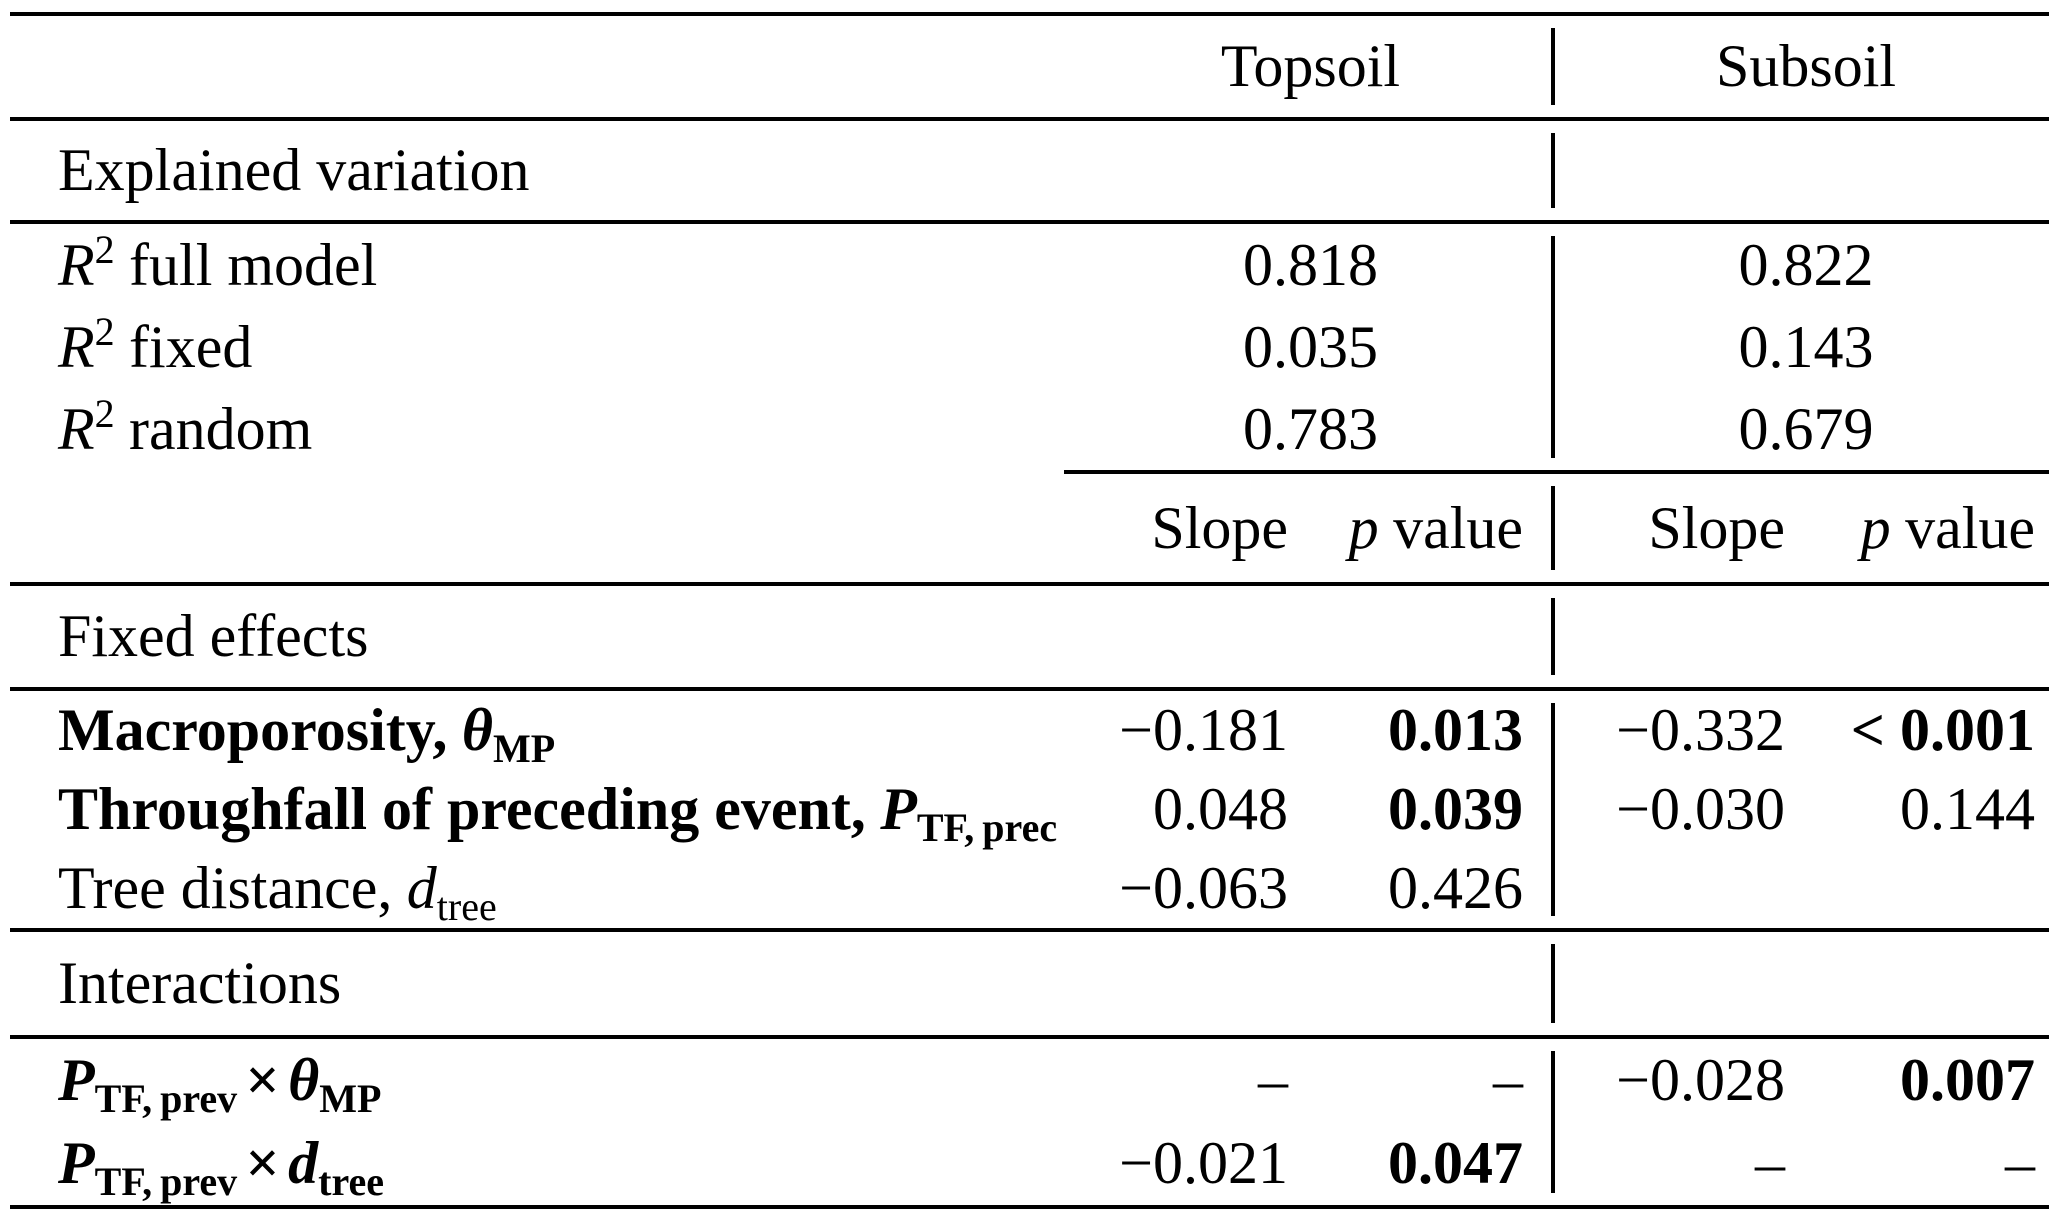 This screenshot has width=2067, height=1226. What do you see at coordinates (1310, 66) in the screenshot?
I see `topsoil-group-header: Topsoil` at bounding box center [1310, 66].